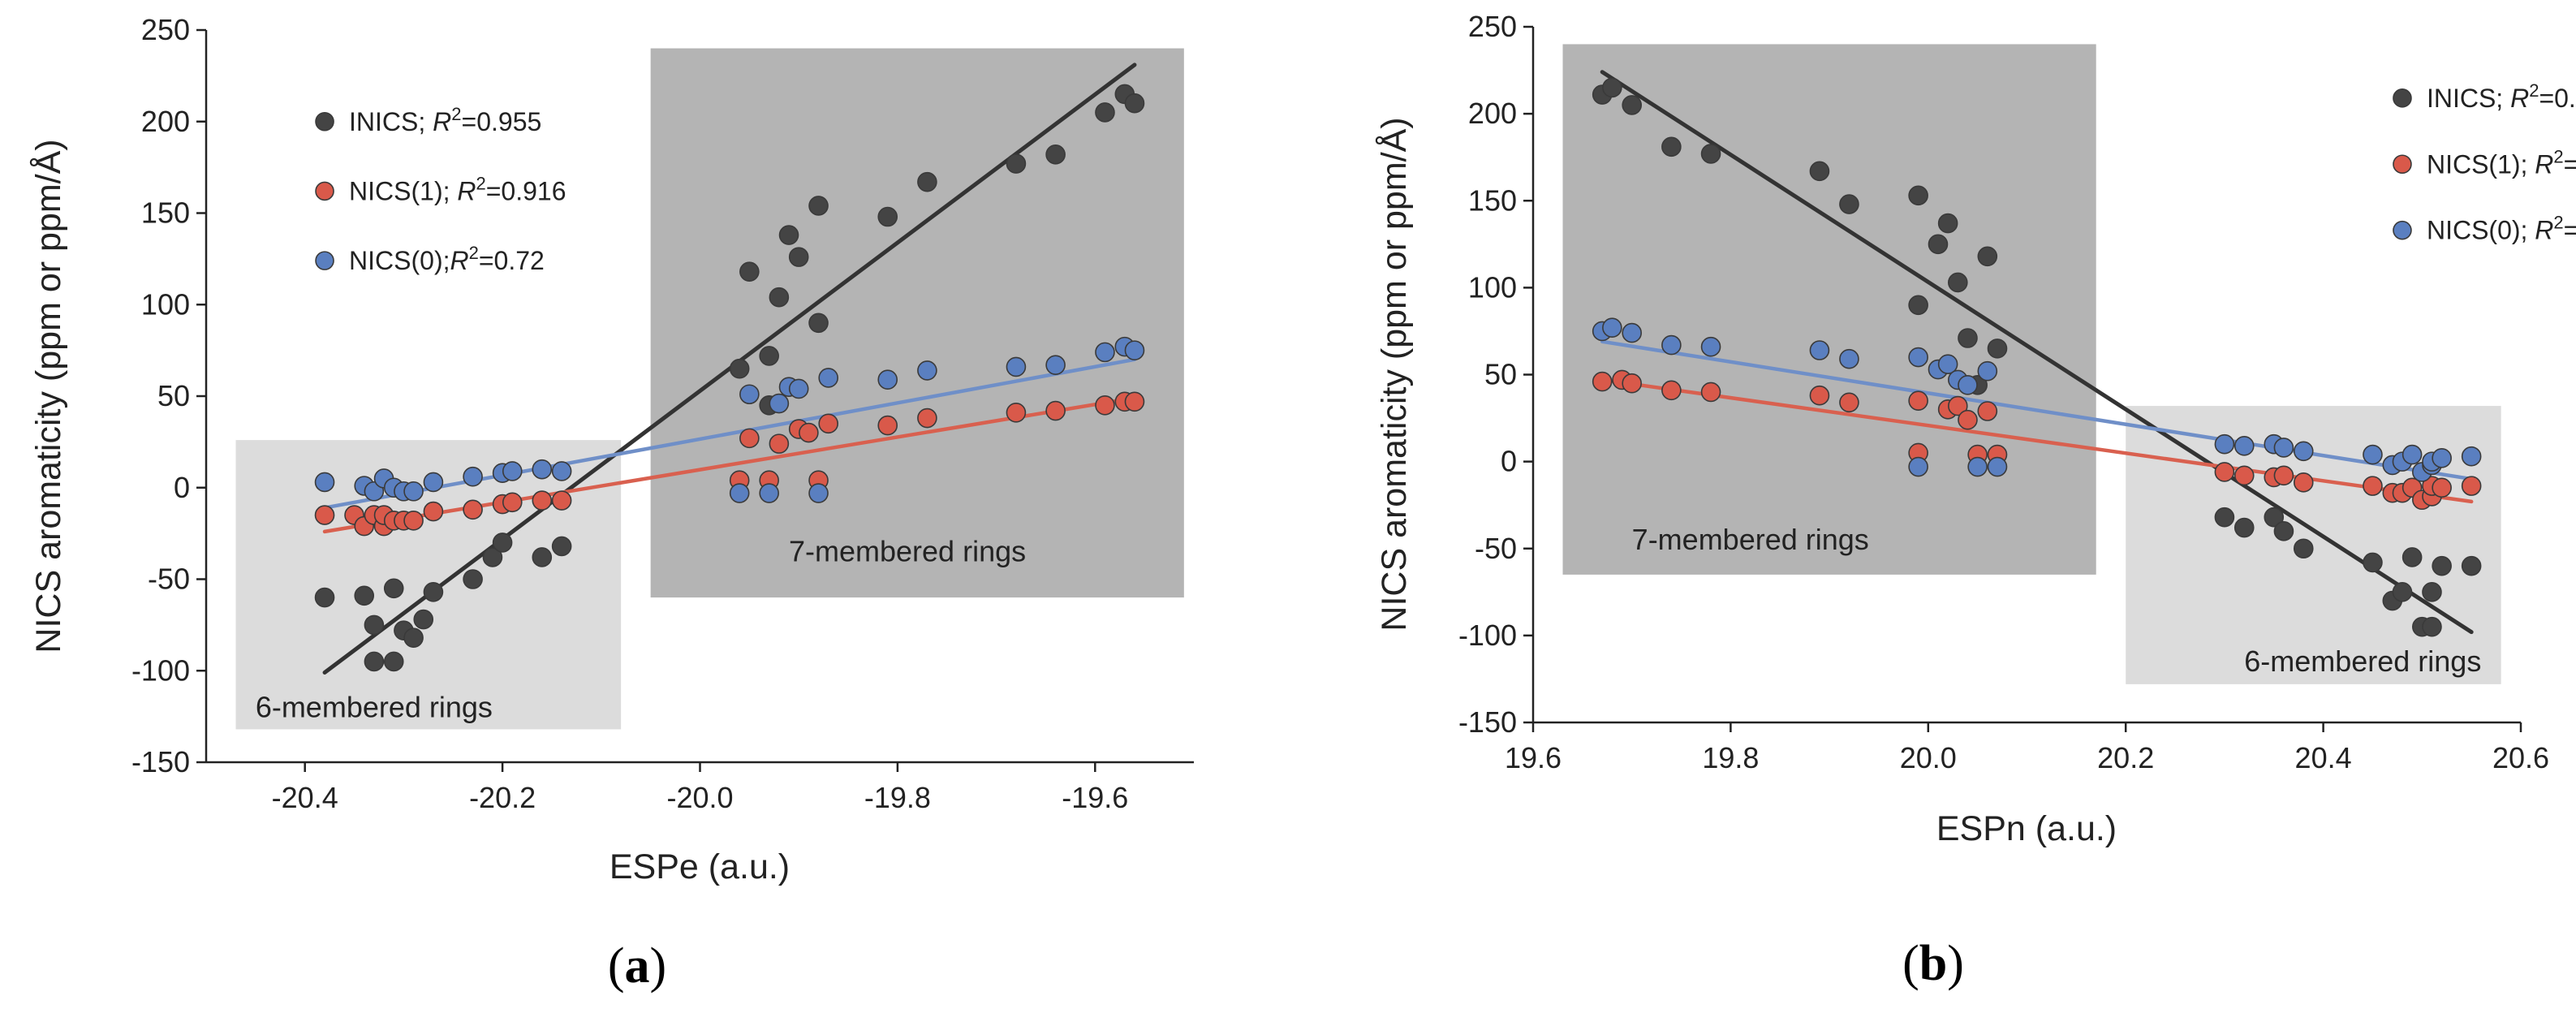  I want to click on legend-superscript: 2, so click(2534, 90).